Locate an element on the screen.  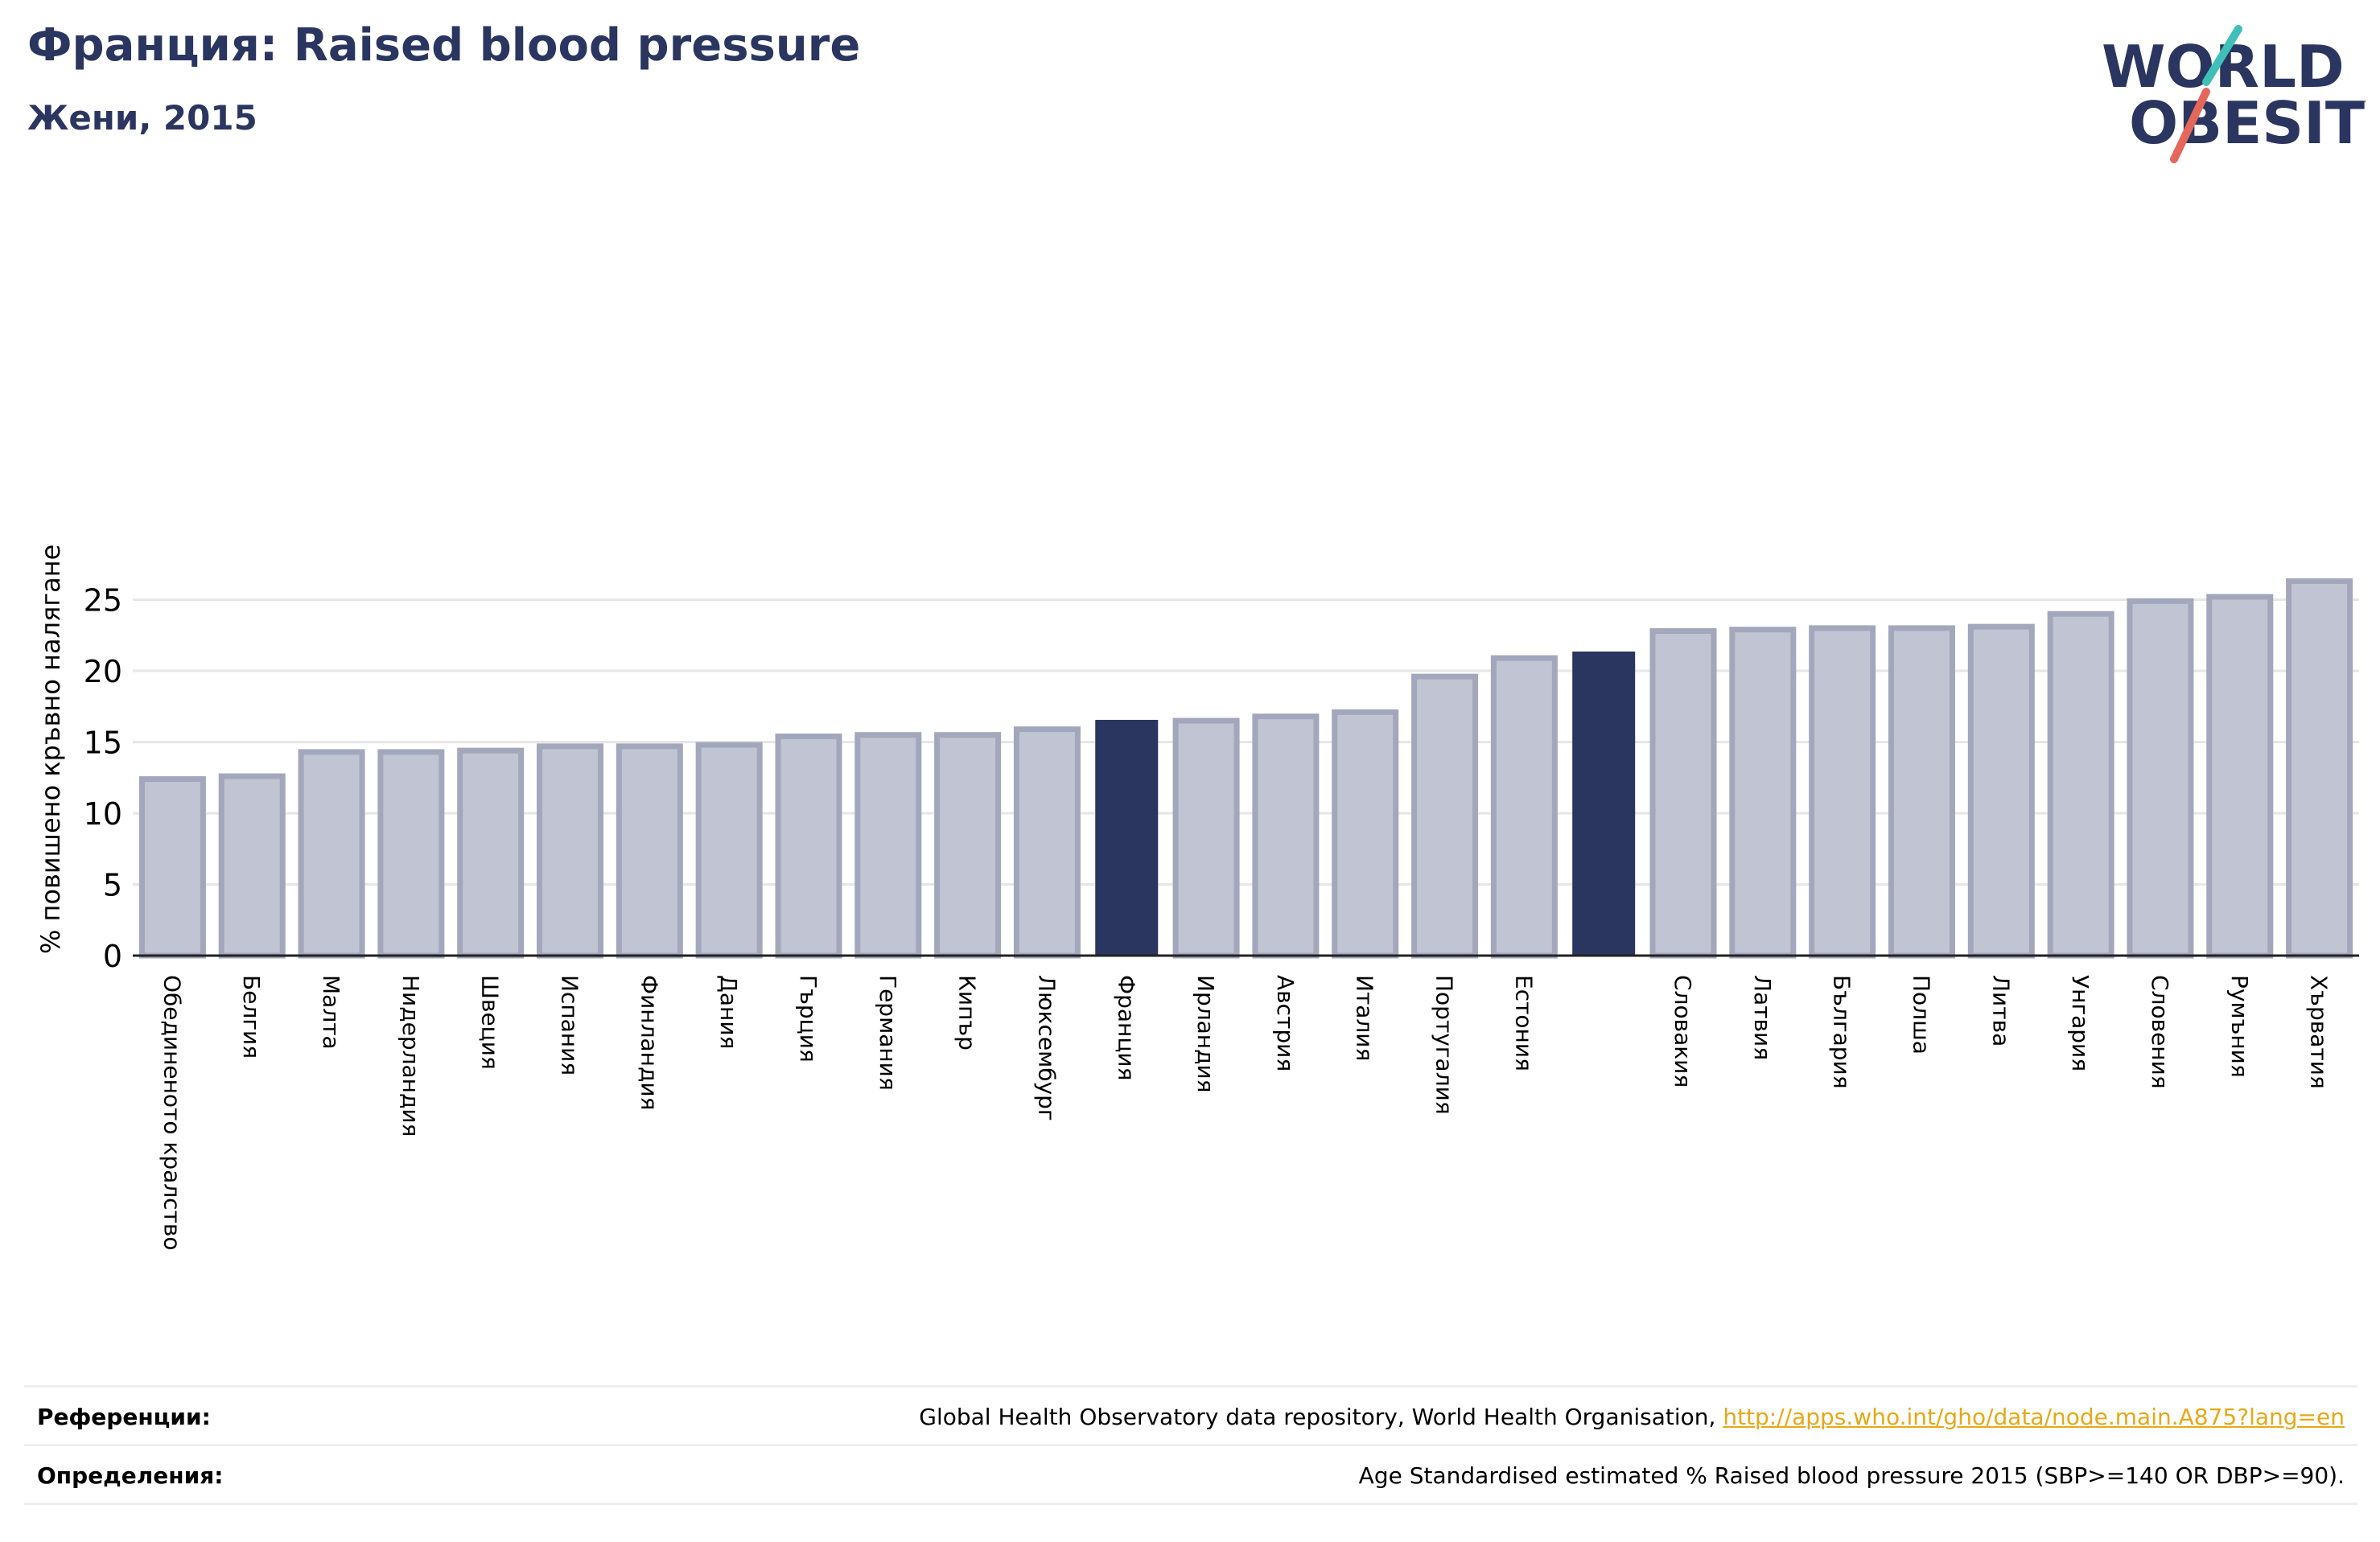
x-tick-label: Швеция is located at coordinates (491, 1022).